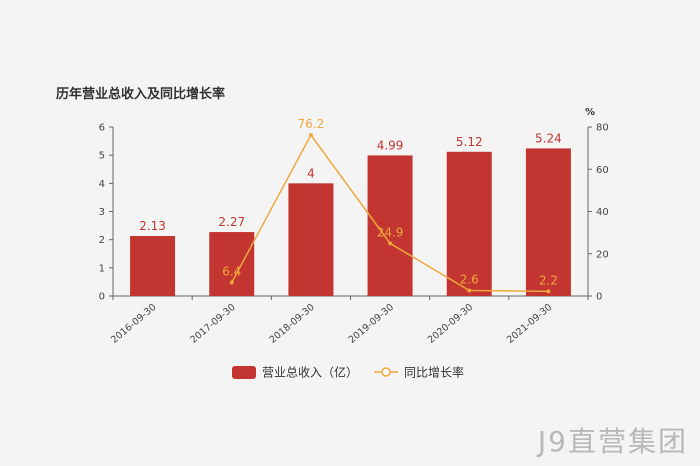 The height and width of the screenshot is (466, 700). Describe the element at coordinates (590, 112) in the screenshot. I see `y-right-unit: %` at that location.